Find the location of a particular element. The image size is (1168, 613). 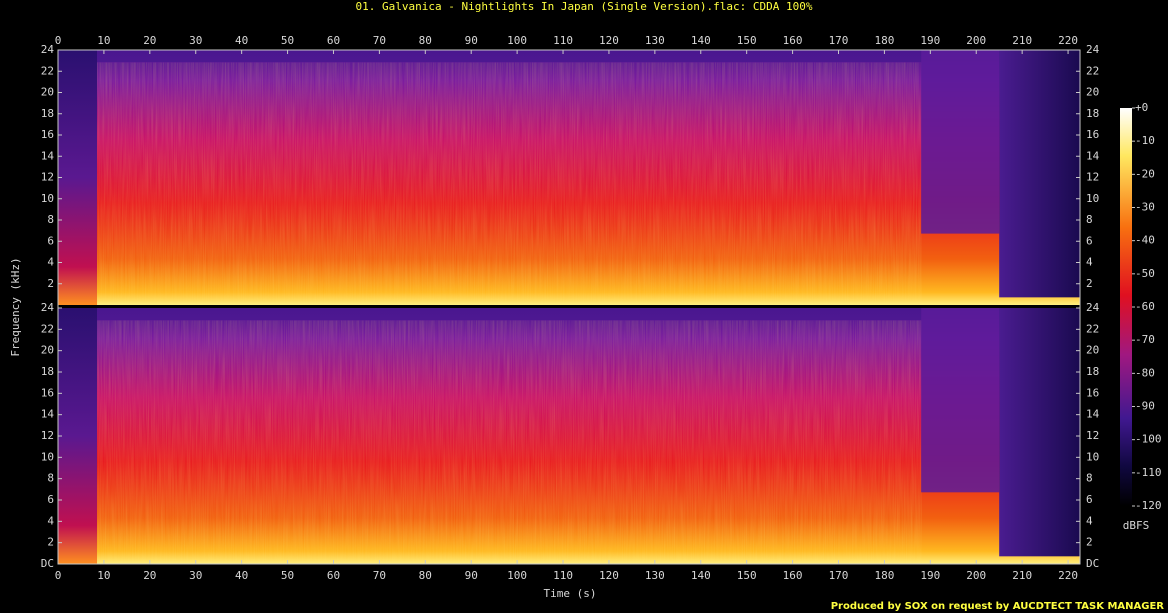

x-tick-label: 80 is located at coordinates (425, 575).